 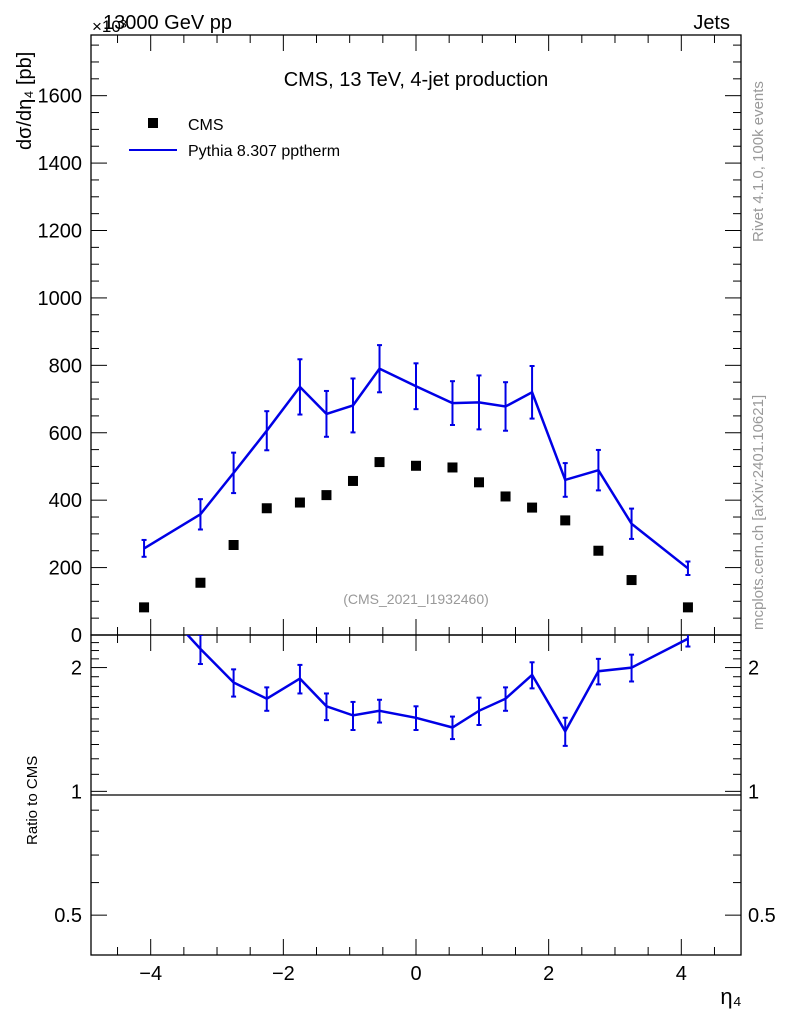 What do you see at coordinates (25, 101) in the screenshot?
I see `y-axis-label: dσ/dη₄ [pb]` at bounding box center [25, 101].